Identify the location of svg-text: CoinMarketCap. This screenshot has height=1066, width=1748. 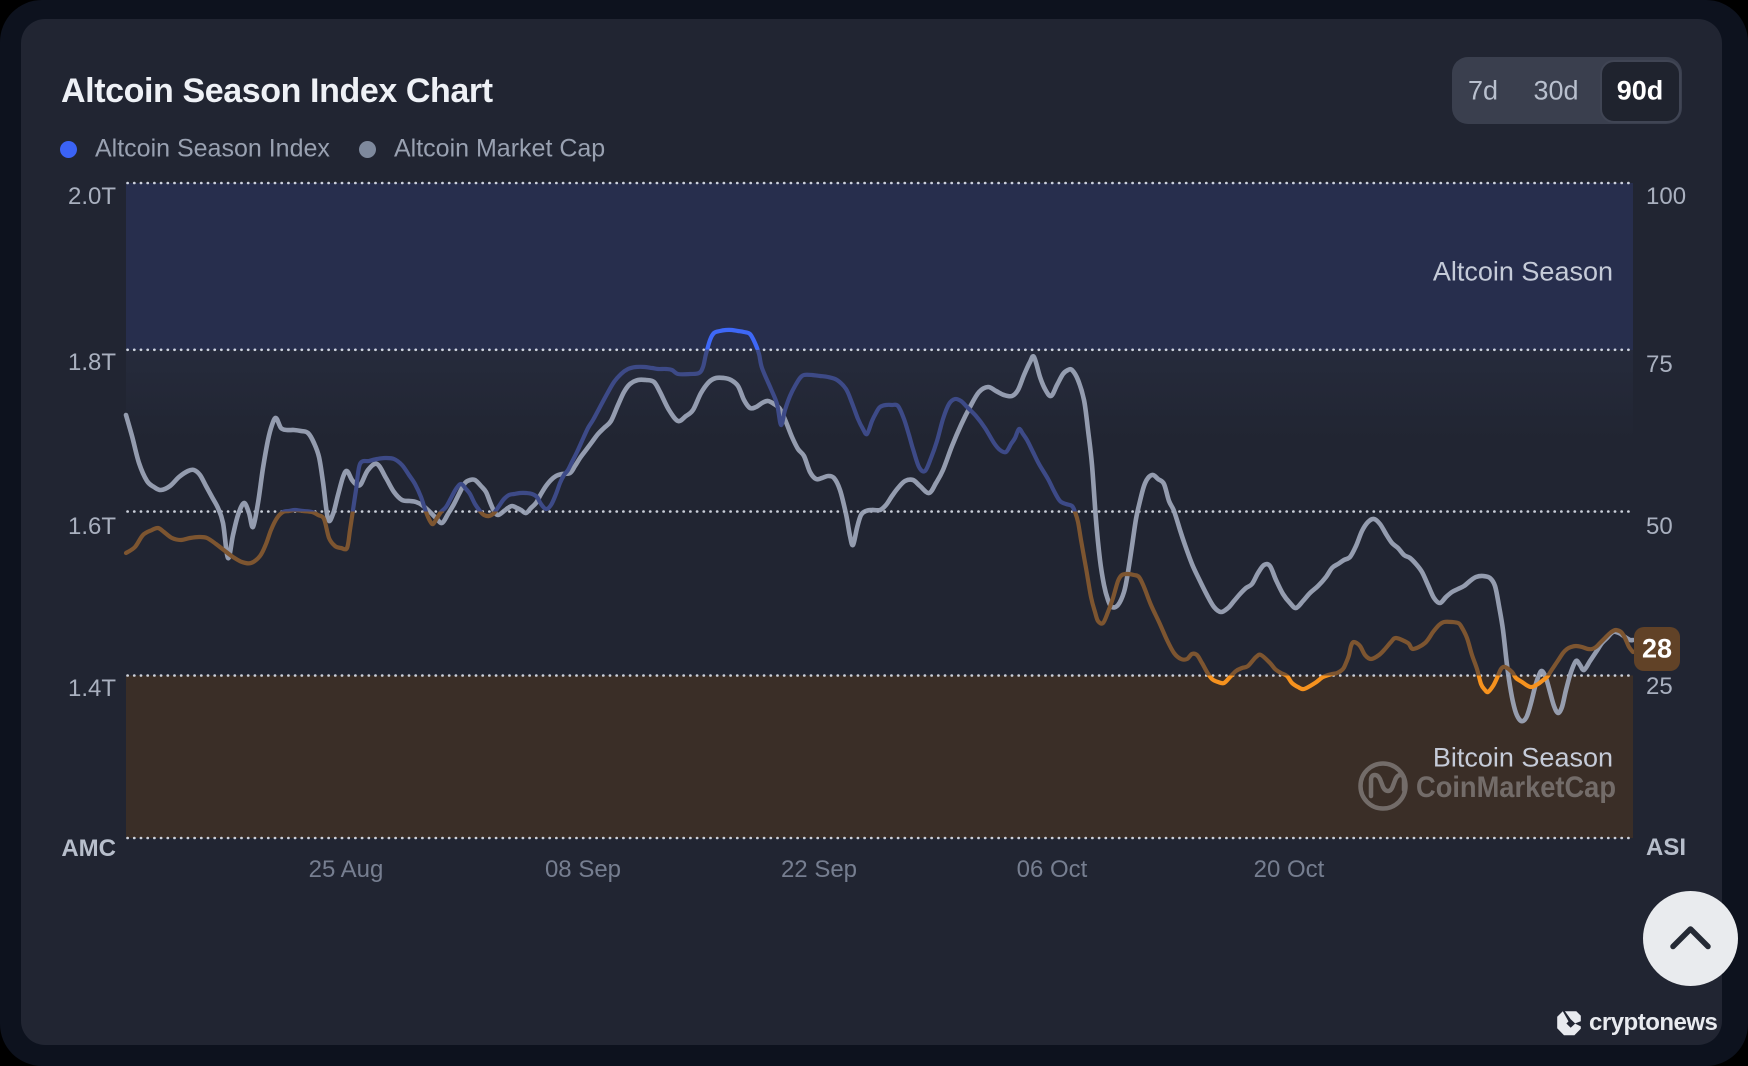
(1516, 787).